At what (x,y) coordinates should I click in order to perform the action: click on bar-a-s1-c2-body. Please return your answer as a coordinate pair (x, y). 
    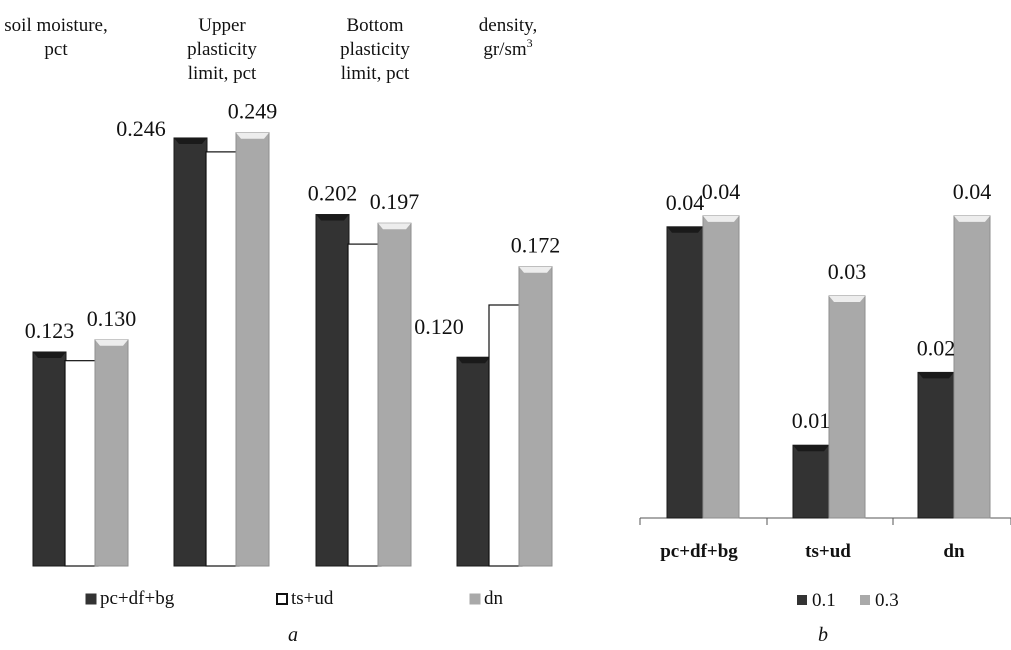
    Looking at the image, I should click on (364, 405).